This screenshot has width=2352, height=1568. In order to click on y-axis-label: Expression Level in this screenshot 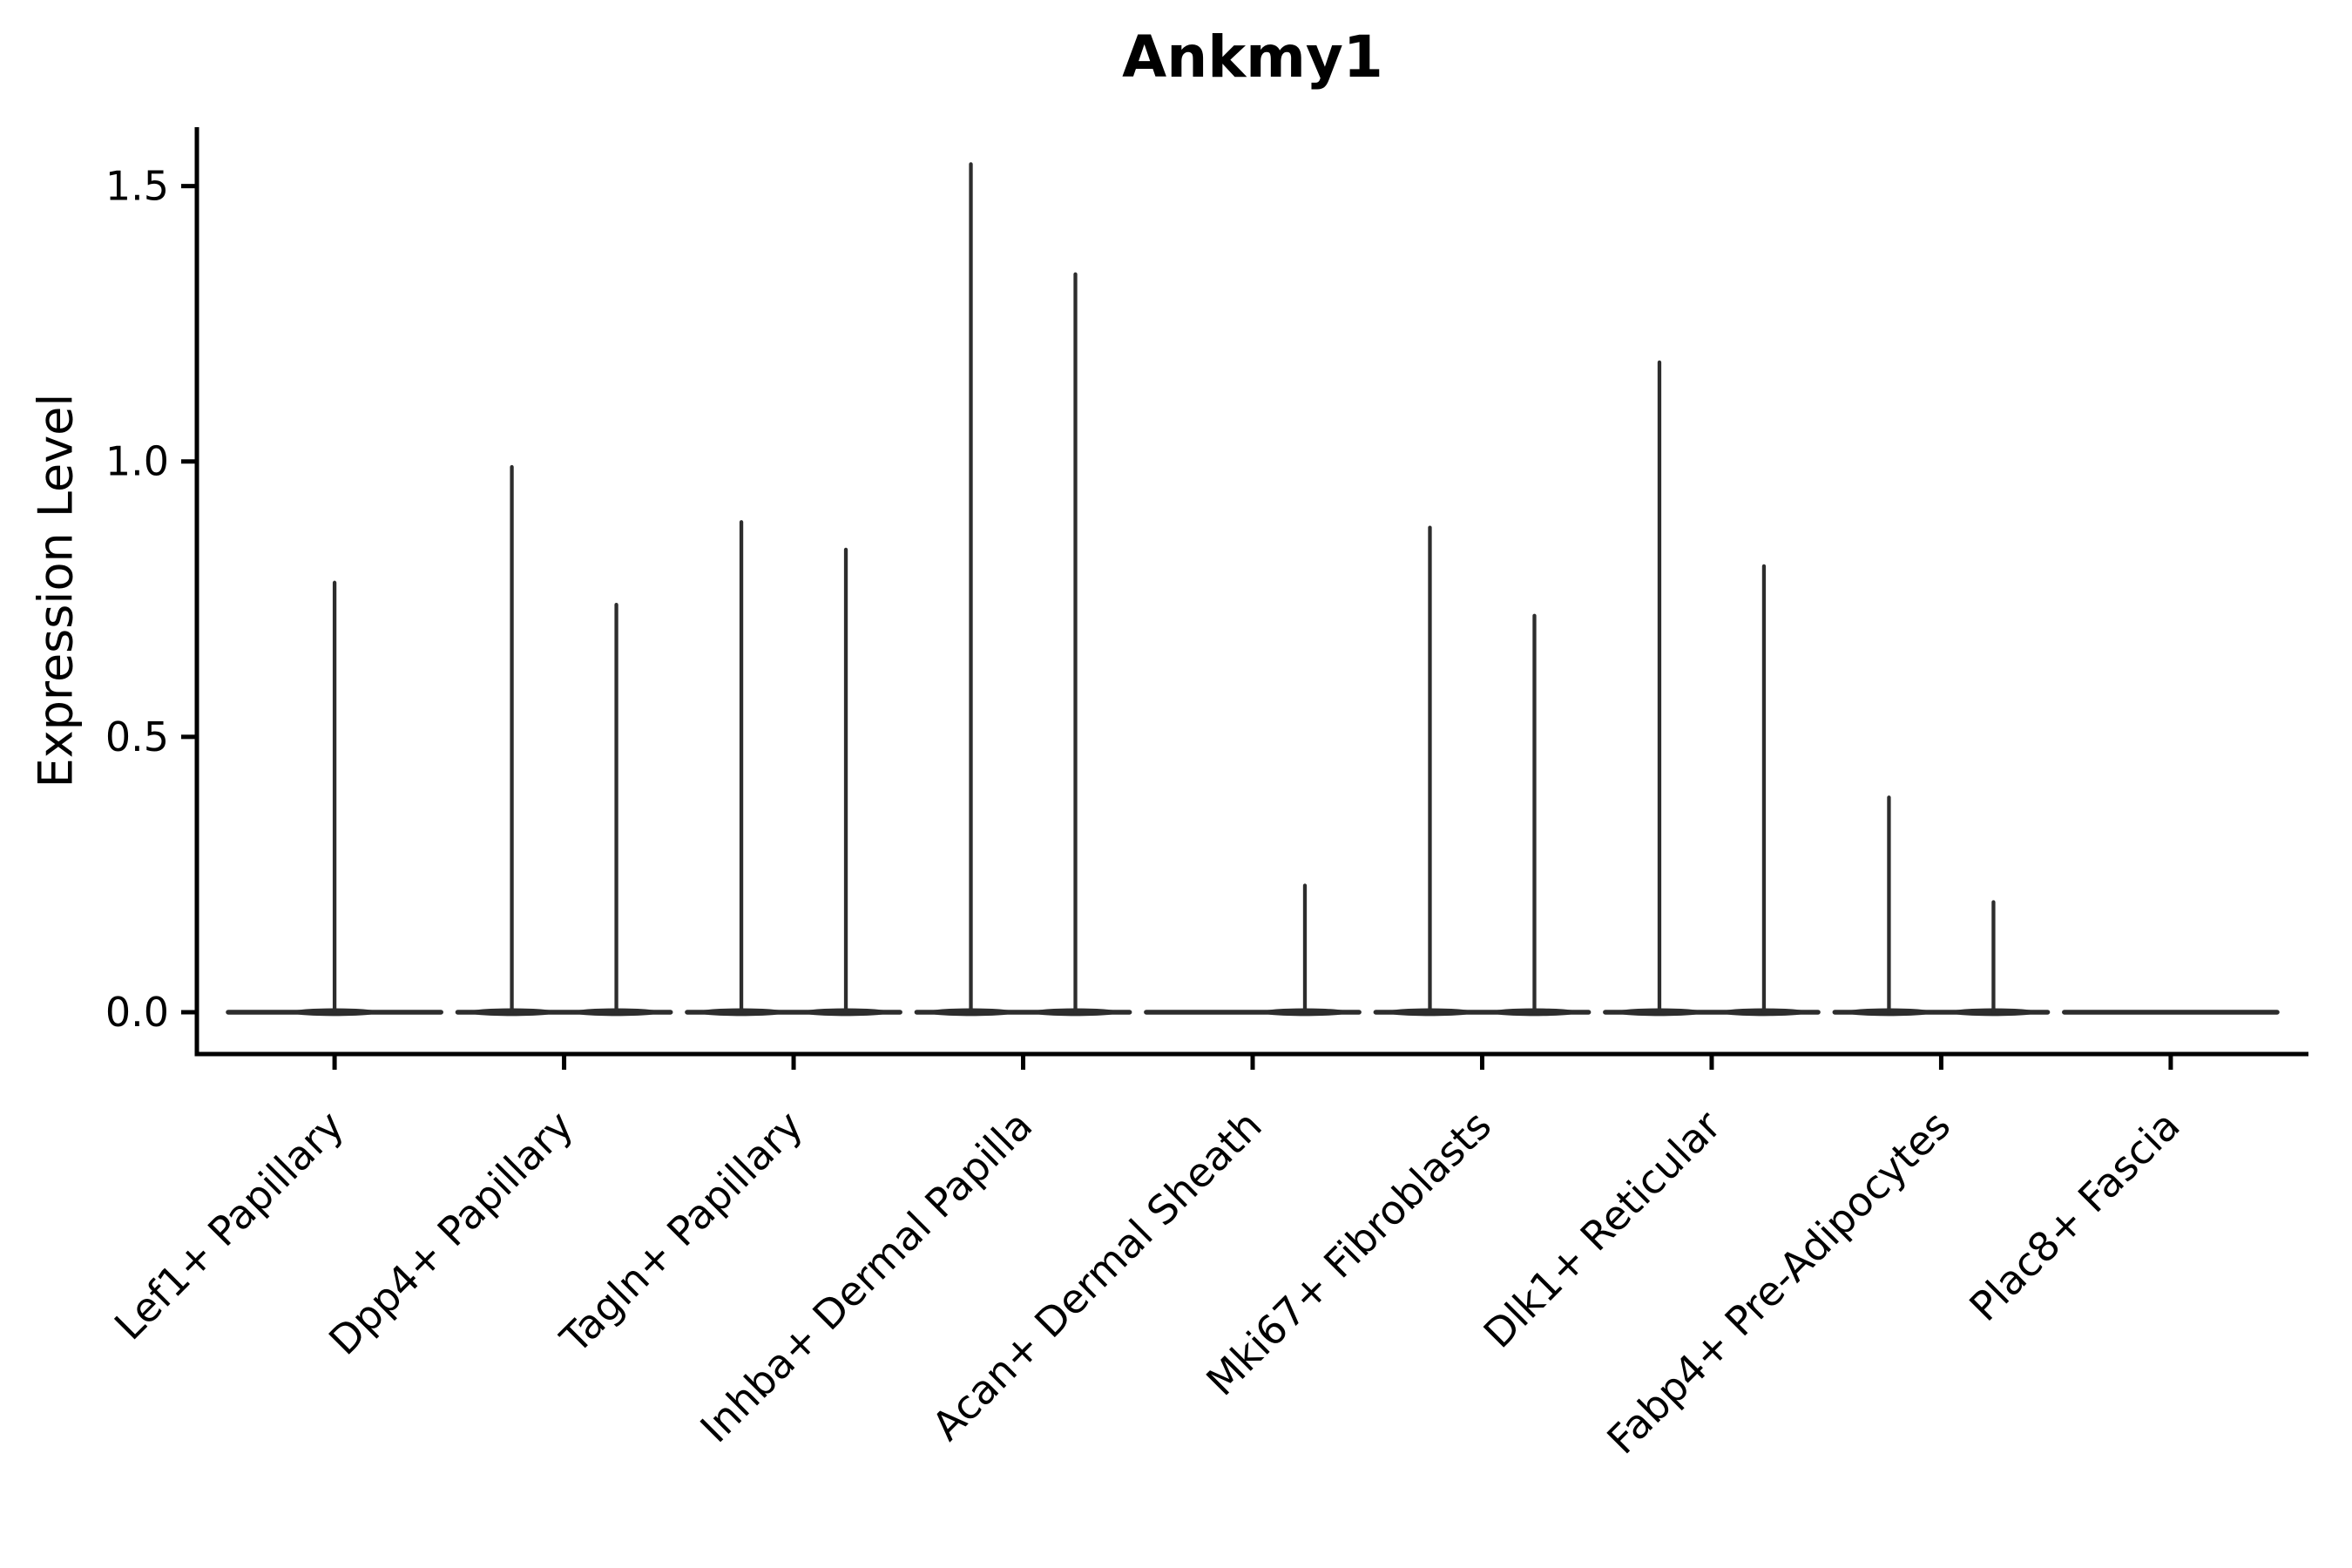, I will do `click(56, 590)`.